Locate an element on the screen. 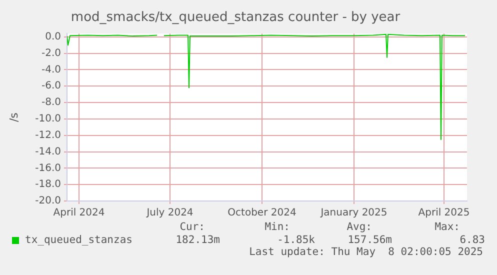  y-tick-label: -20.0 is located at coordinates (48, 201).